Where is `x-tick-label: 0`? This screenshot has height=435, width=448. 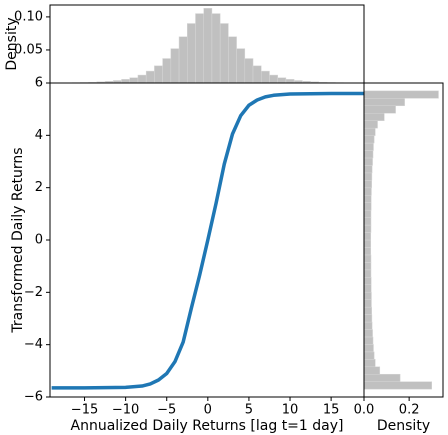
x-tick-label: 0 is located at coordinates (208, 410).